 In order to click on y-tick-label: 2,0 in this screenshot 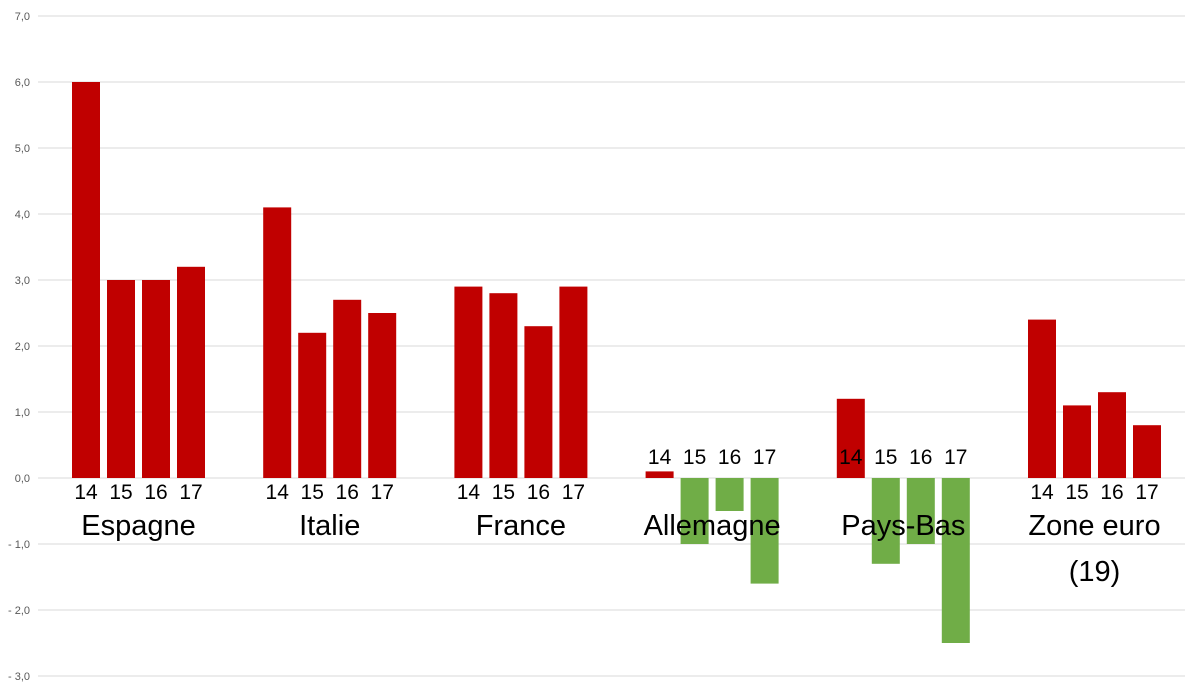, I will do `click(22, 347)`.